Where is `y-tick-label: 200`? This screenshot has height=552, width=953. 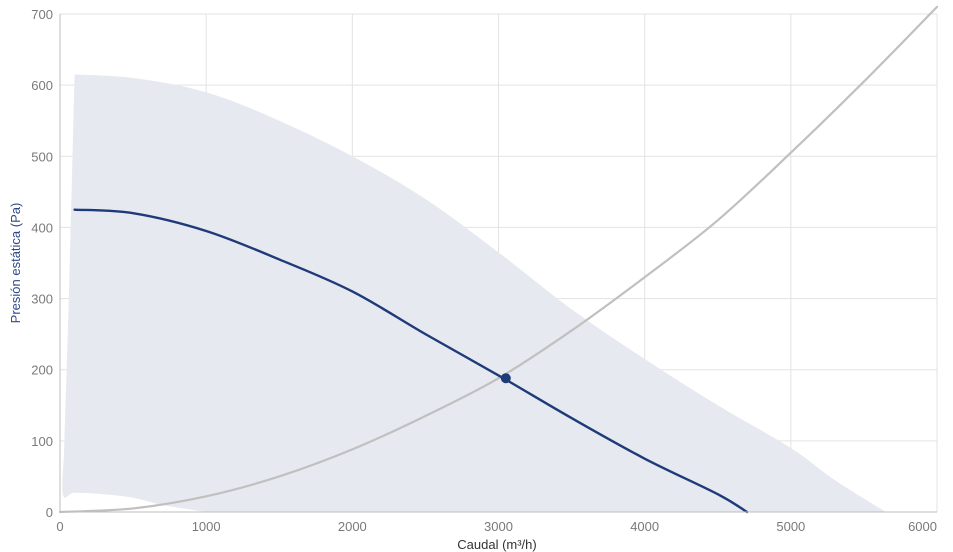 y-tick-label: 200 is located at coordinates (42, 370).